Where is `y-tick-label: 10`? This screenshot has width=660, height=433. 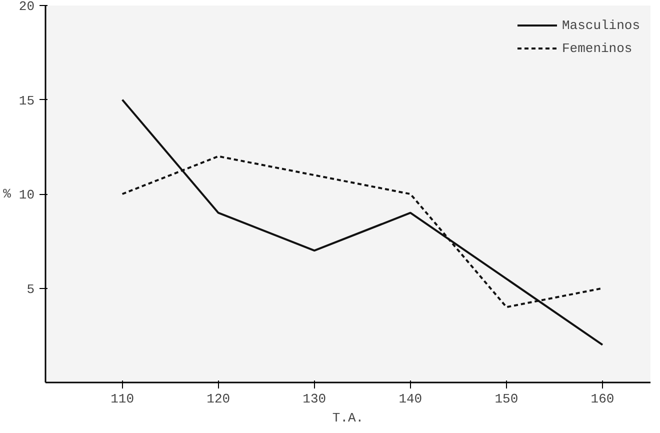
y-tick-label: 10 is located at coordinates (26, 195).